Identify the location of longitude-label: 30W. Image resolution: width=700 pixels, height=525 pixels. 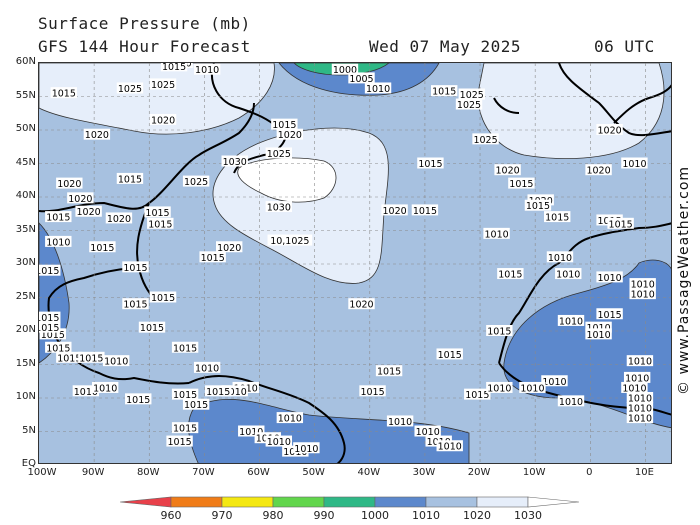
(424, 472).